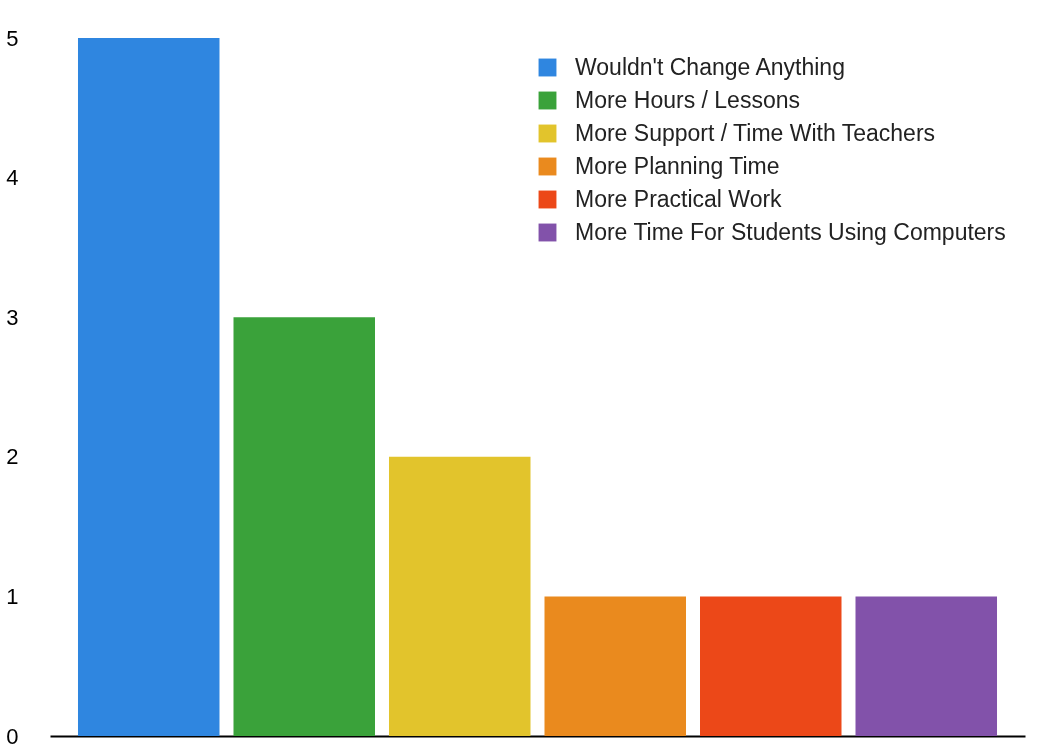  What do you see at coordinates (12, 457) in the screenshot?
I see `y-tick-label: 2` at bounding box center [12, 457].